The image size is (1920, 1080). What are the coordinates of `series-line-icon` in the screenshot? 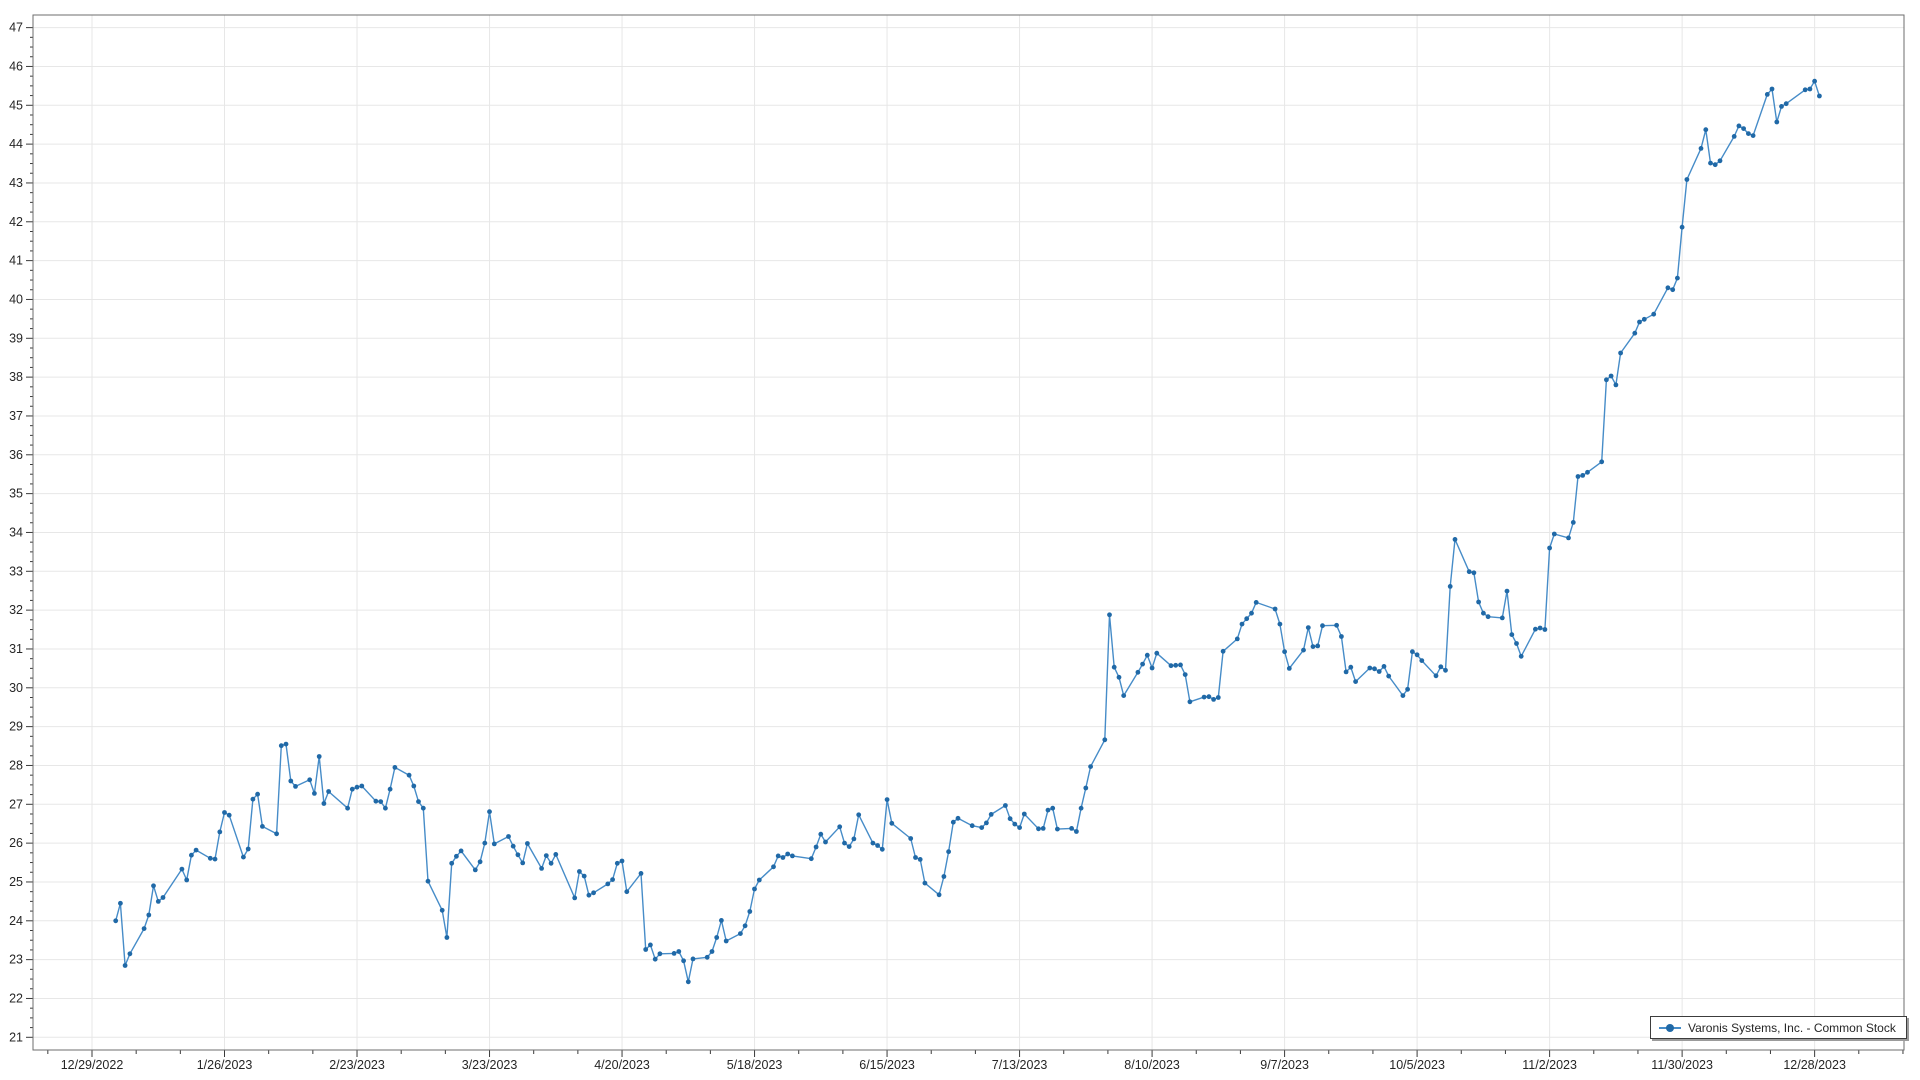 It's located at (1670, 1027).